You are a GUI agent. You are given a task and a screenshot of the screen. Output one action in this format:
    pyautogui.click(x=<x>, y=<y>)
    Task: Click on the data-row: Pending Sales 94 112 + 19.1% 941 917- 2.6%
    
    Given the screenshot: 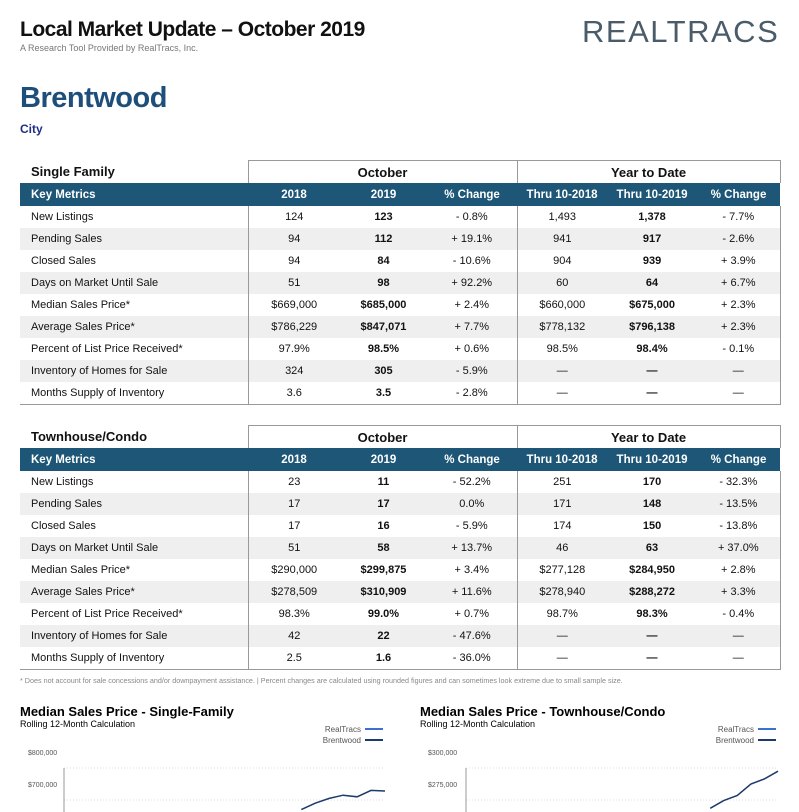 What is the action you would take?
    pyautogui.click(x=400, y=239)
    